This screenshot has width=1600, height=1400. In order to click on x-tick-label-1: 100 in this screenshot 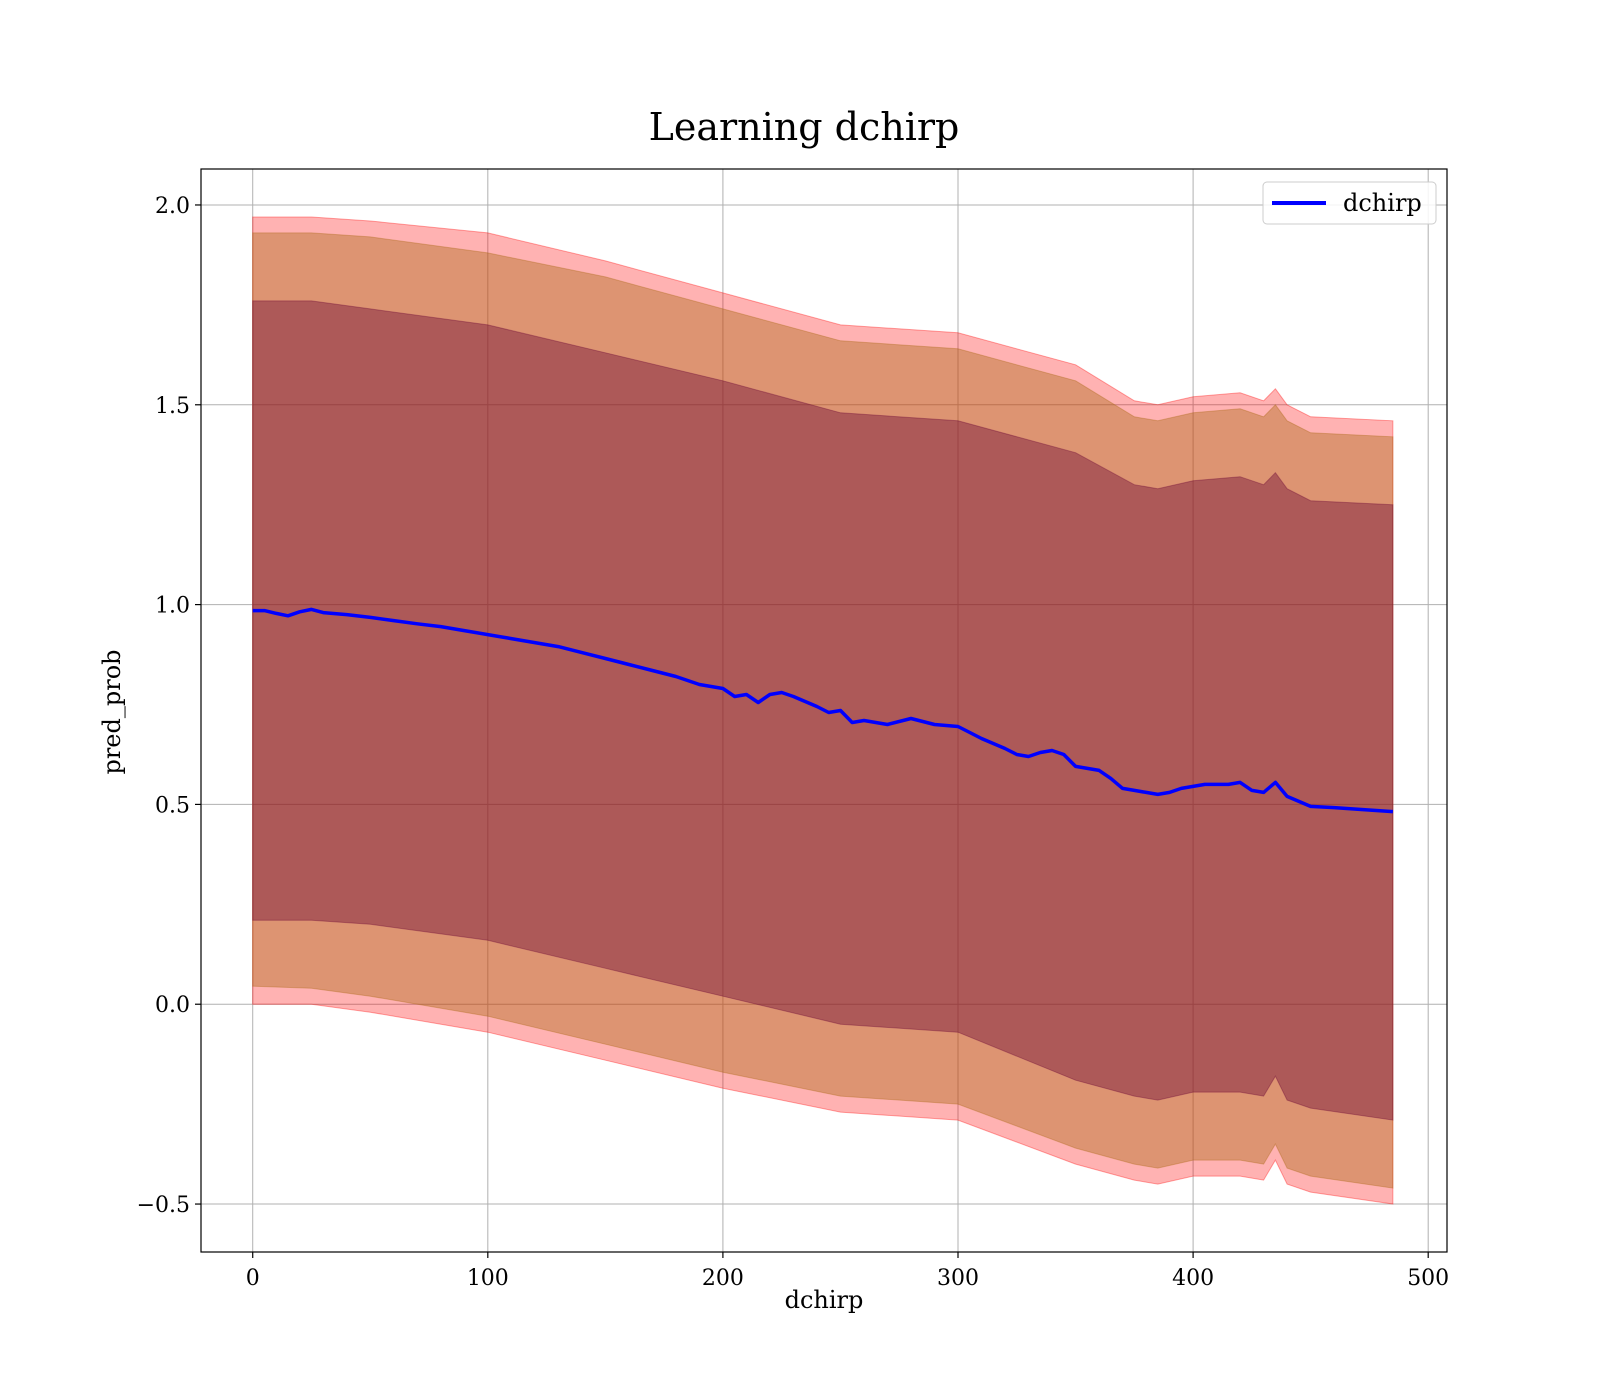, I will do `click(488, 1278)`.